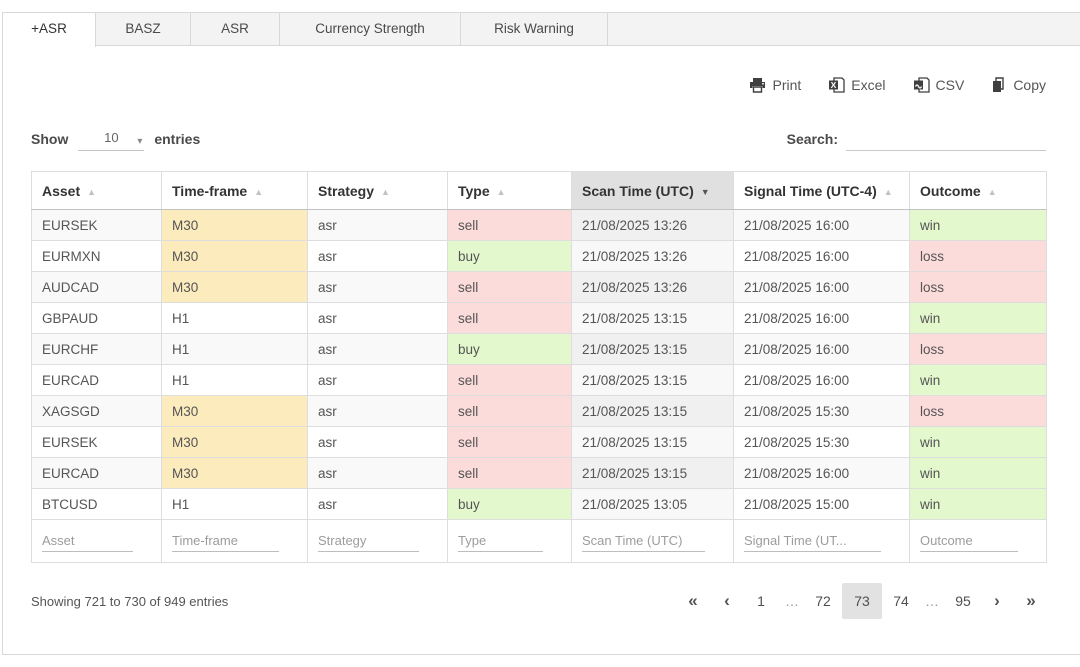 The image size is (1080, 667). What do you see at coordinates (50, 139) in the screenshot?
I see `show-label: Show` at bounding box center [50, 139].